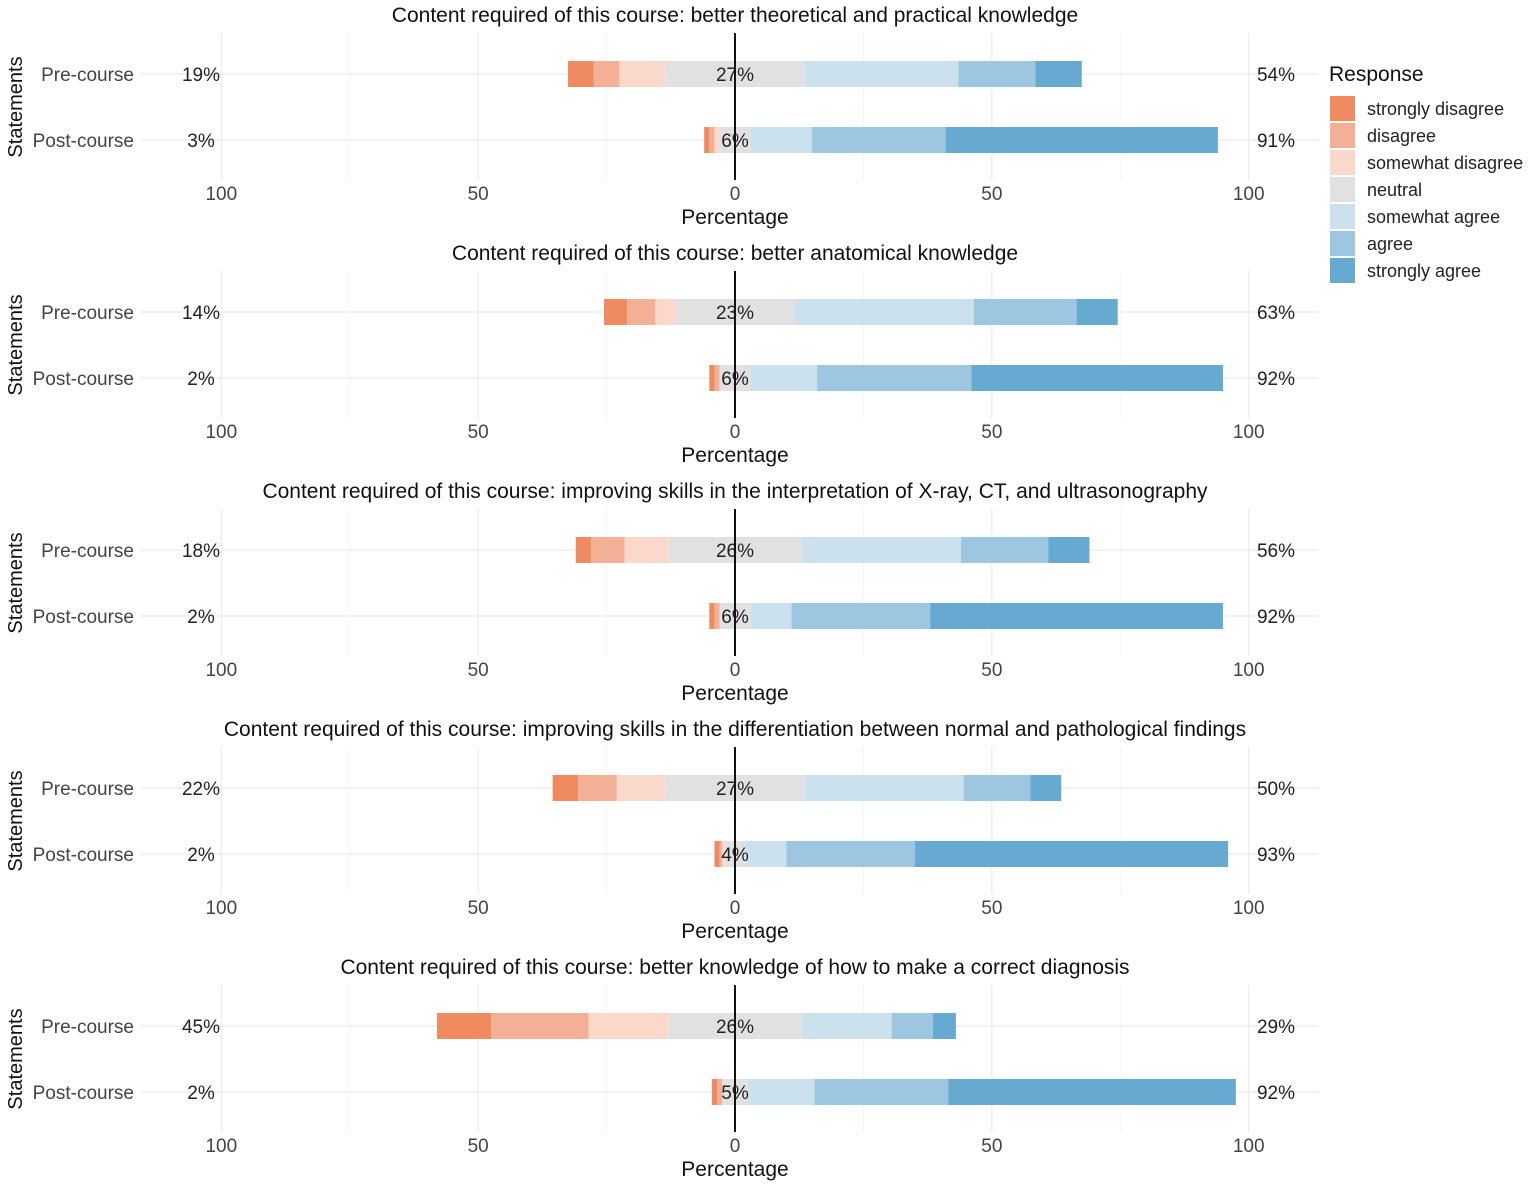 The height and width of the screenshot is (1188, 1535). I want to click on right-percent-label: 50%, so click(1276, 789).